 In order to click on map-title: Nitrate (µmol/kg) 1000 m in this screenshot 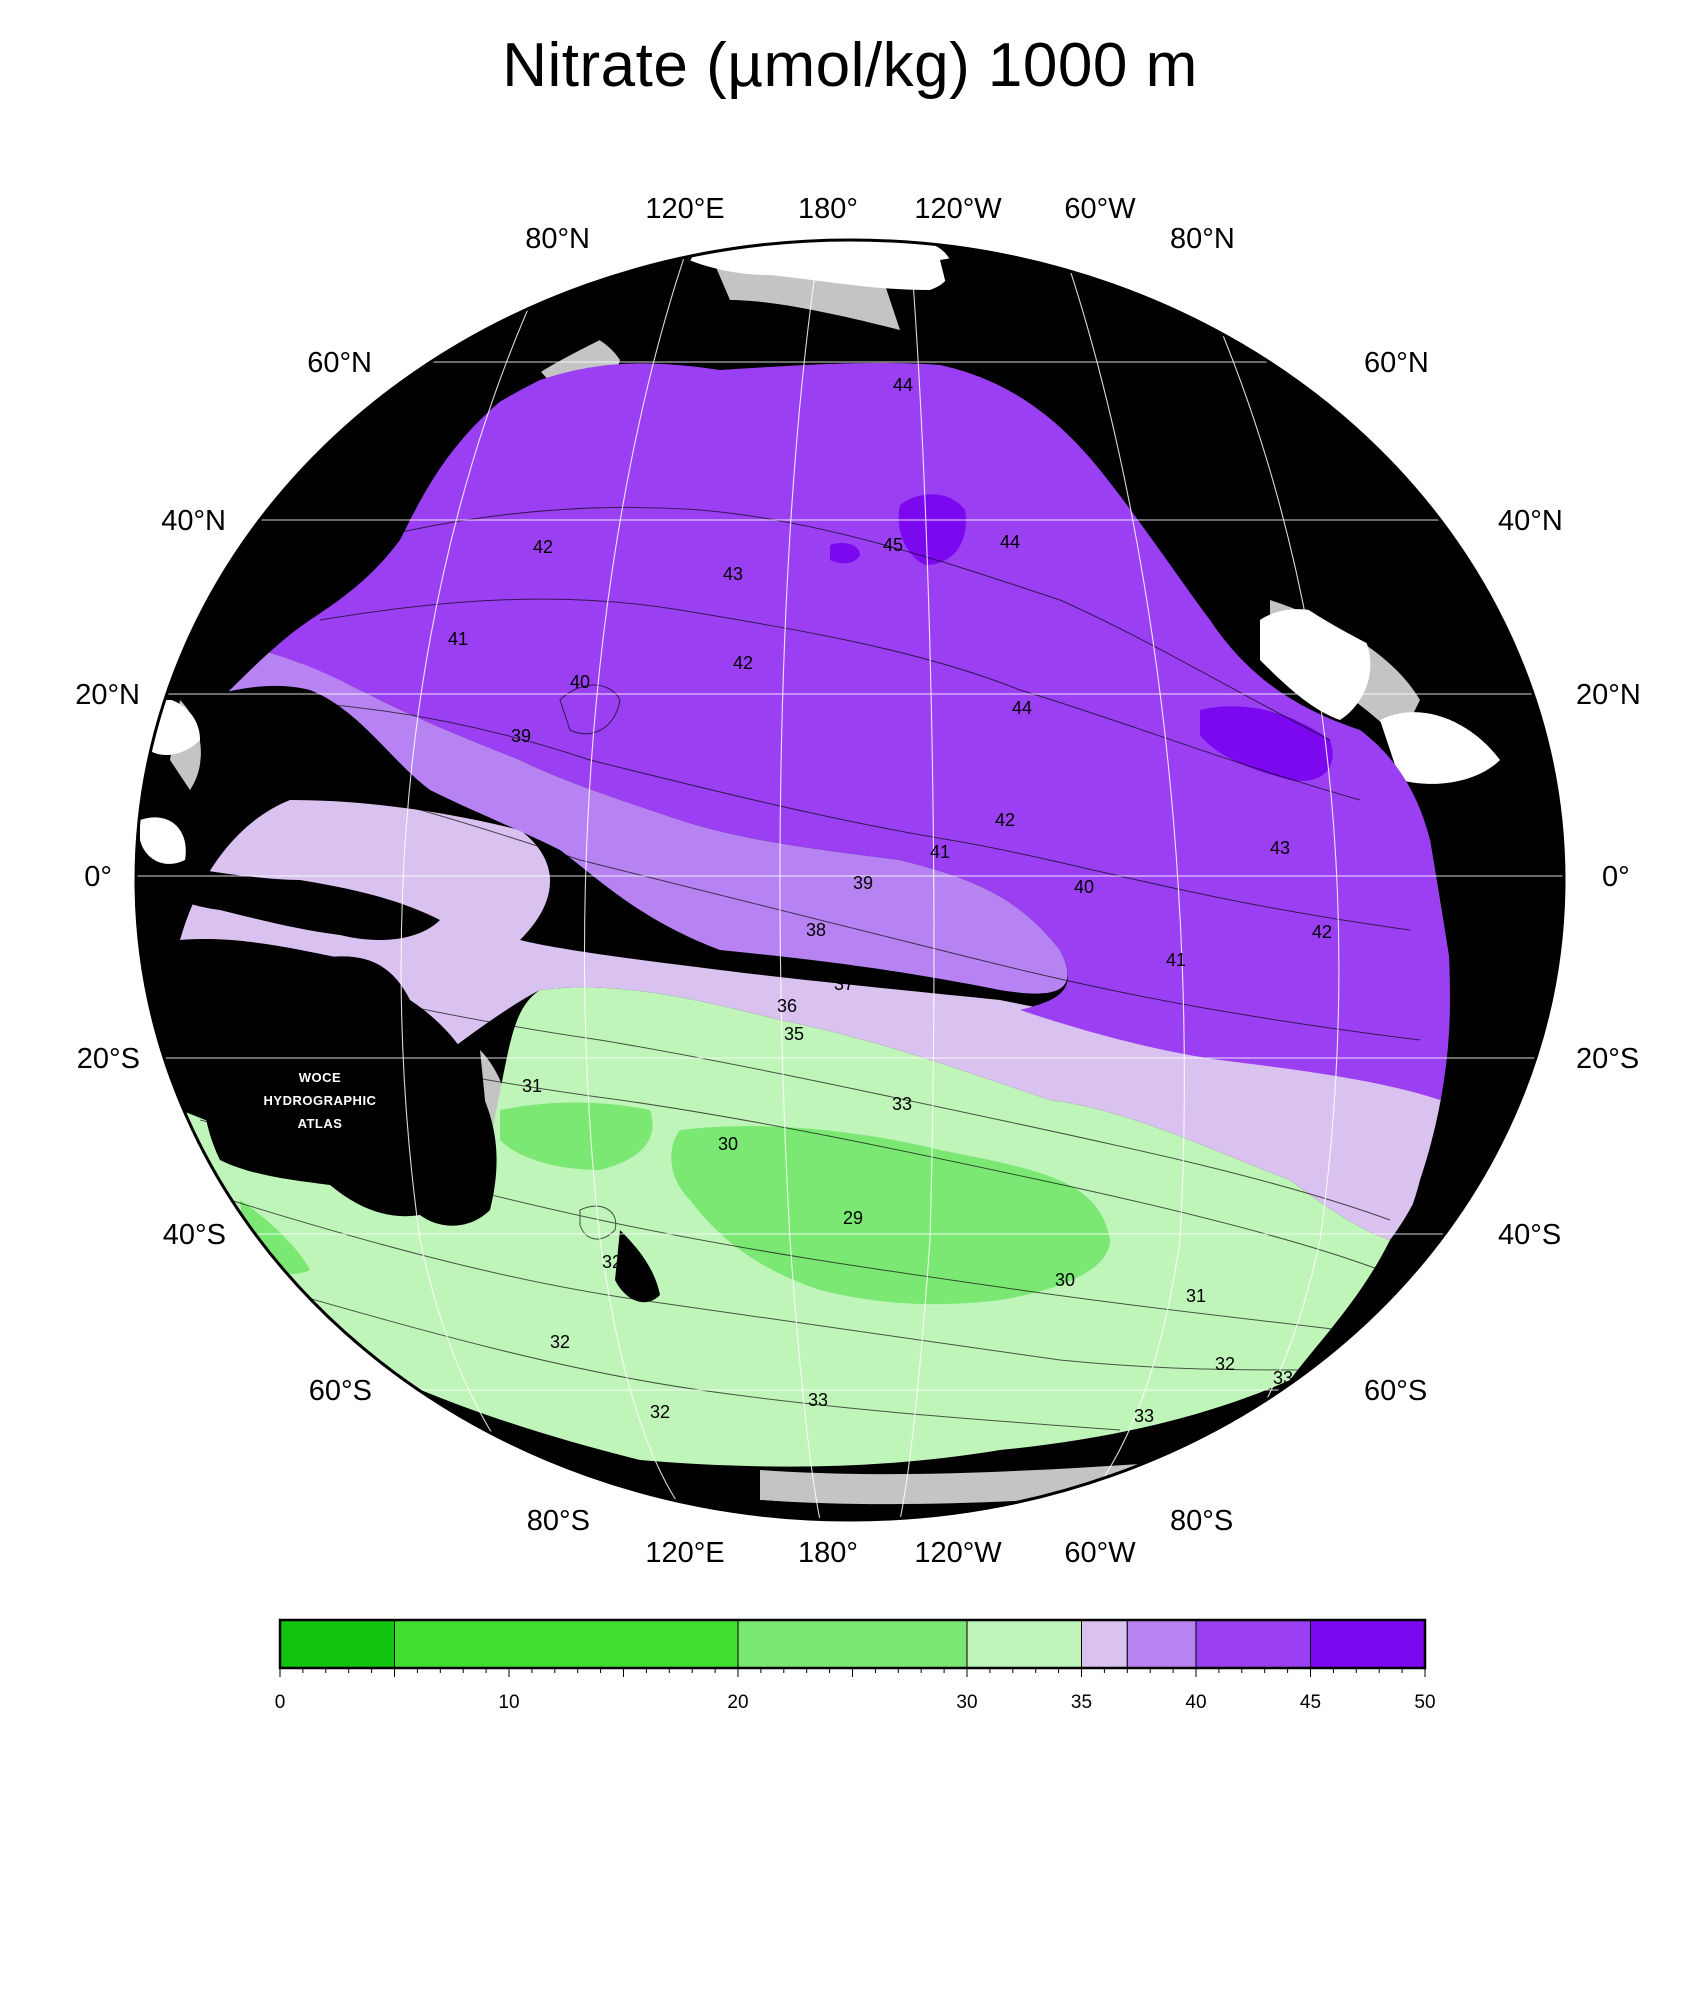, I will do `click(850, 65)`.